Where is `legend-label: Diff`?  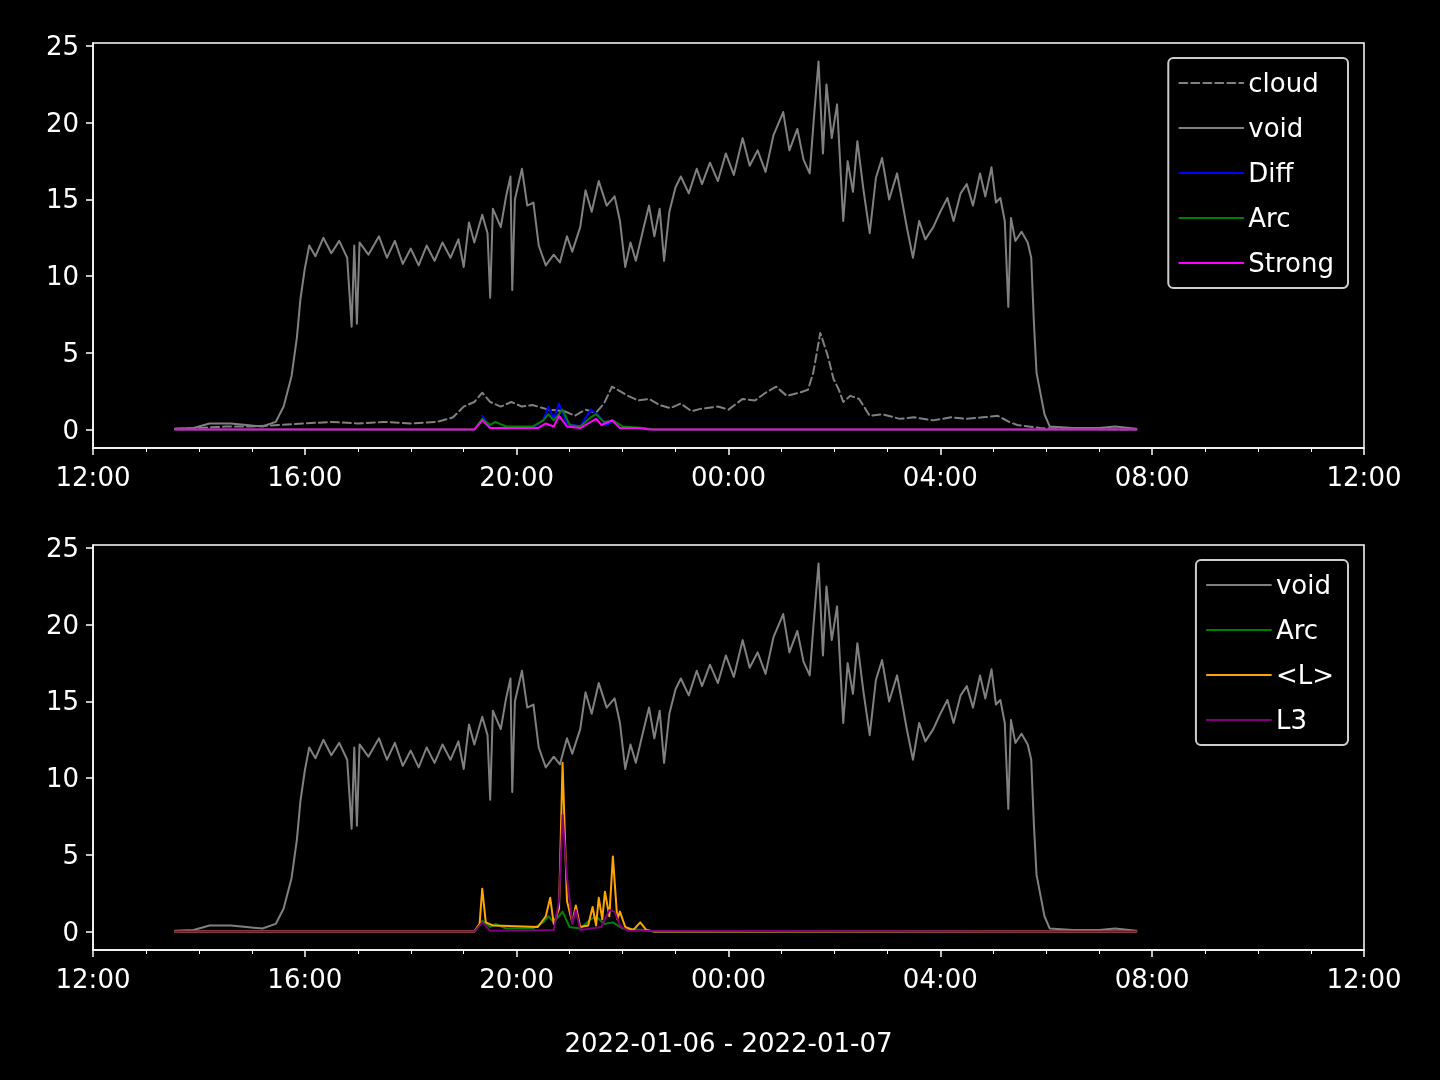
legend-label: Diff is located at coordinates (1271, 173).